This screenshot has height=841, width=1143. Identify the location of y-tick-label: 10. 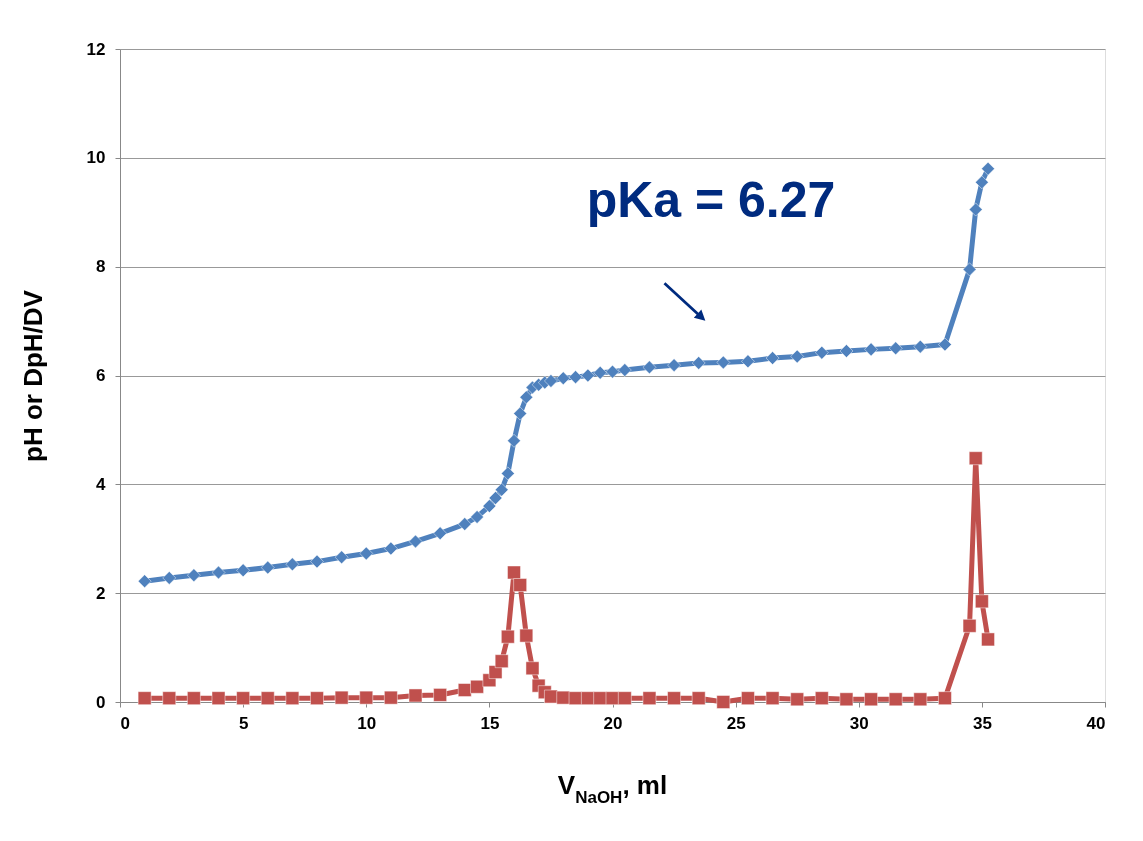
(96, 158).